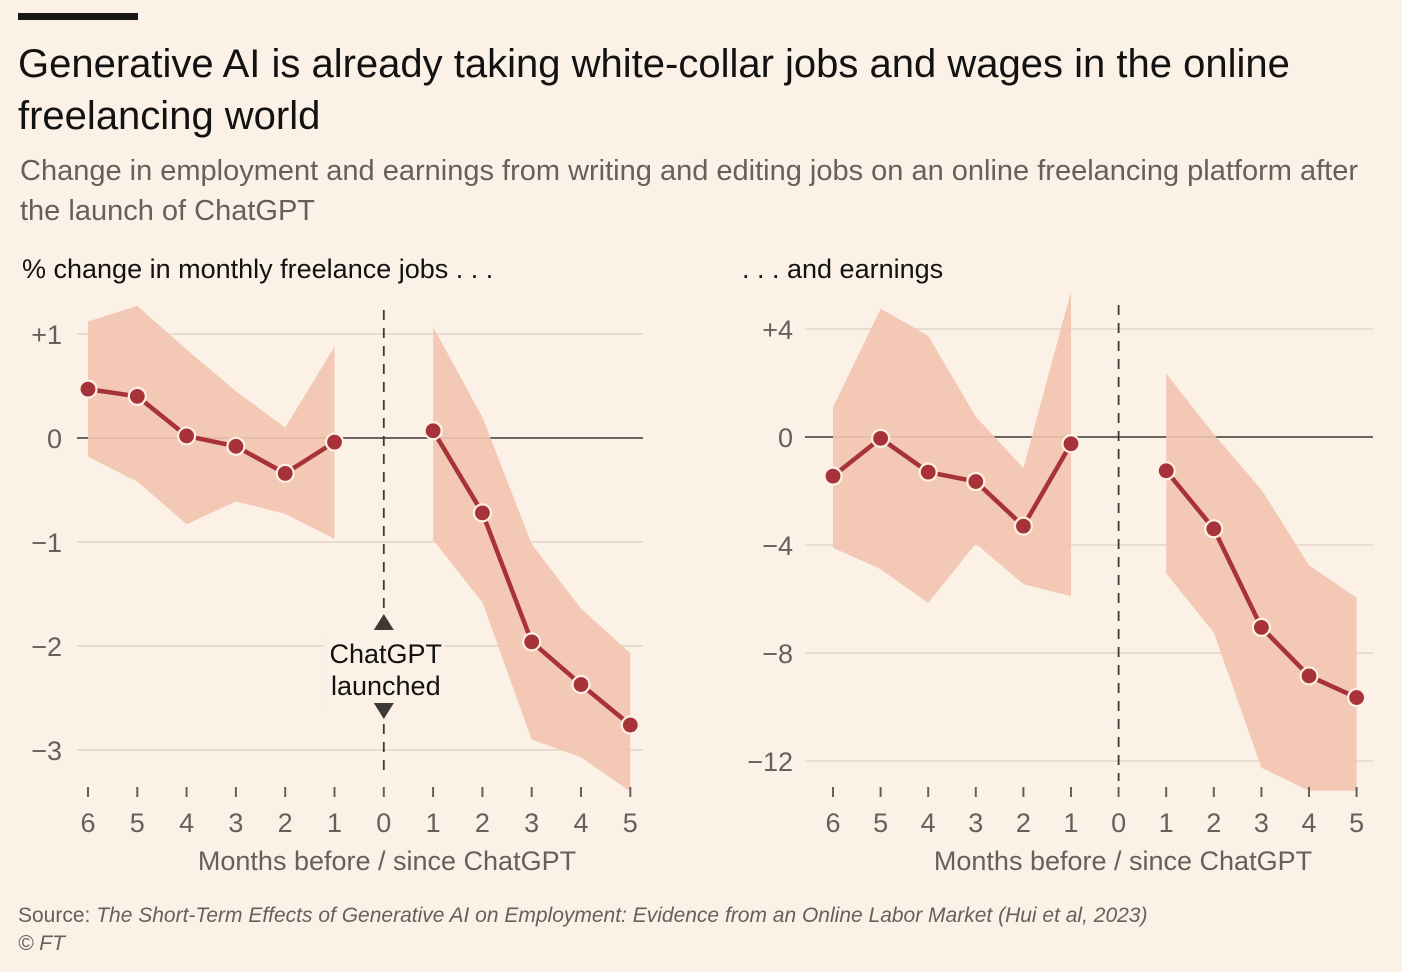 Image resolution: width=1402 pixels, height=972 pixels. What do you see at coordinates (383, 711) in the screenshot?
I see `down-arrow-icon` at bounding box center [383, 711].